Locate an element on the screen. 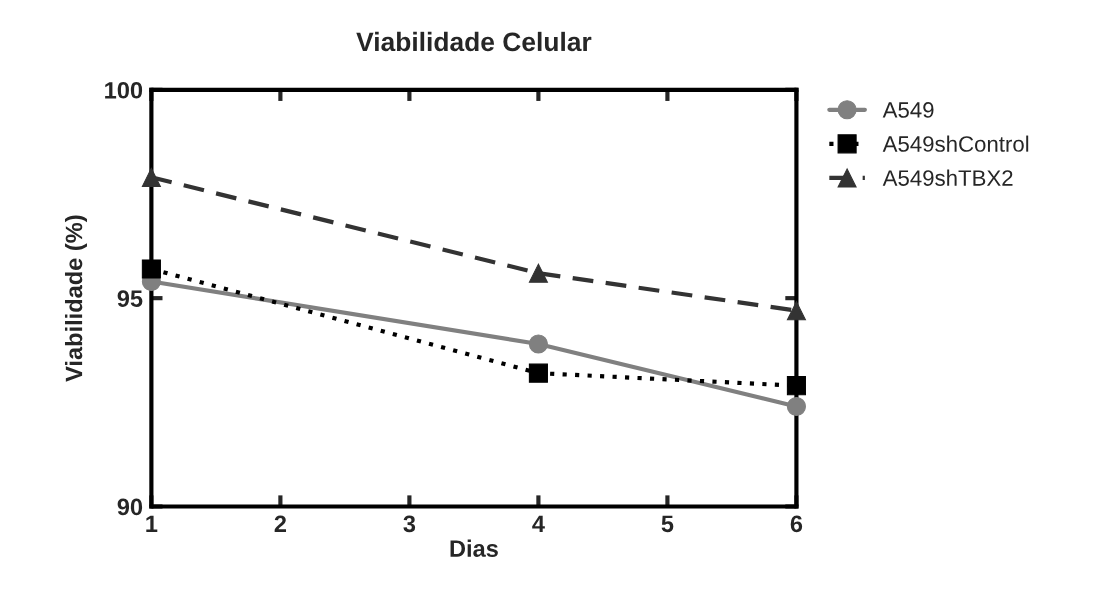 The height and width of the screenshot is (591, 1097). legend-label: A549 is located at coordinates (908, 110).